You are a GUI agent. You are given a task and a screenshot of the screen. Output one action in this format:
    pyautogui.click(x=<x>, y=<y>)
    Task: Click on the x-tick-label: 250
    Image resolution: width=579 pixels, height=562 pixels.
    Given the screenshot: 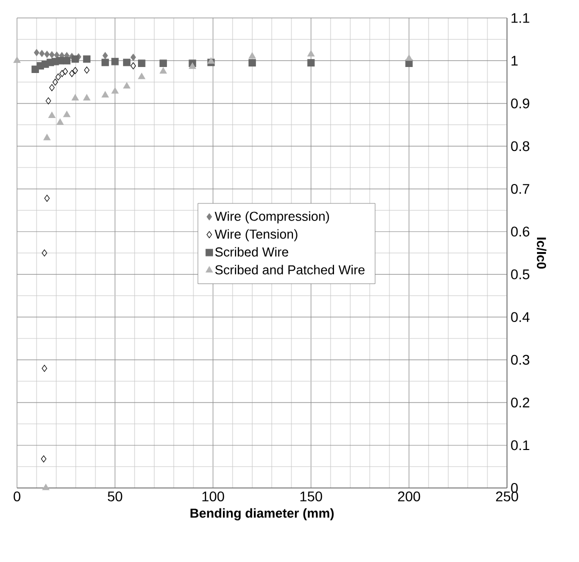 What is the action you would take?
    pyautogui.click(x=507, y=496)
    